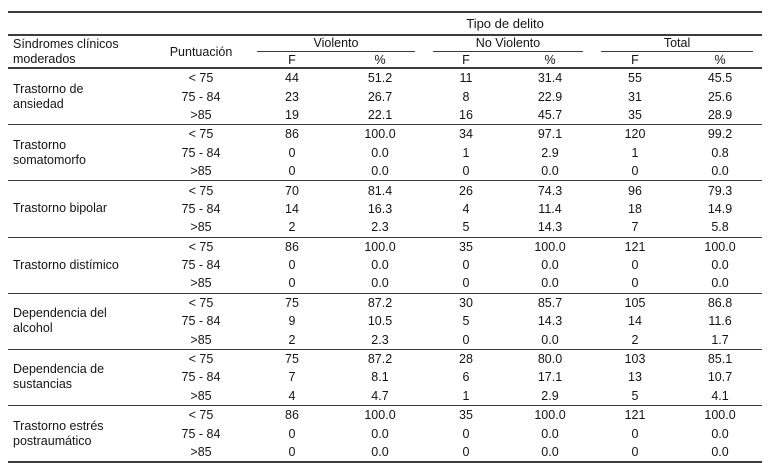  Describe the element at coordinates (720, 96) in the screenshot. I see `value-cell: 25.6` at that location.